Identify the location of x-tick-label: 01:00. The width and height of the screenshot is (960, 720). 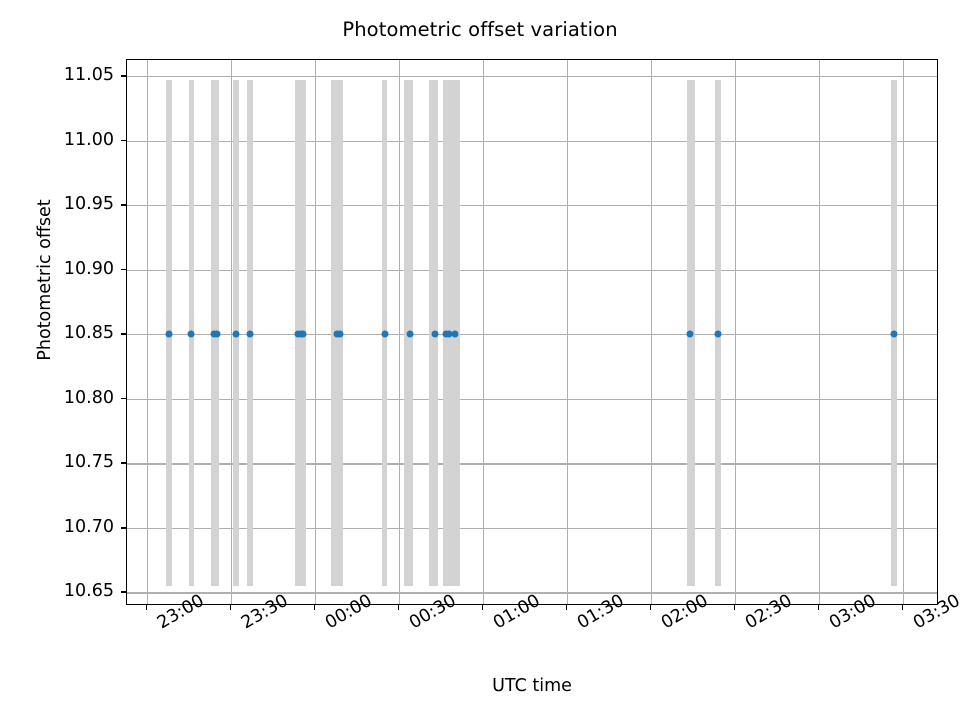
(516, 612).